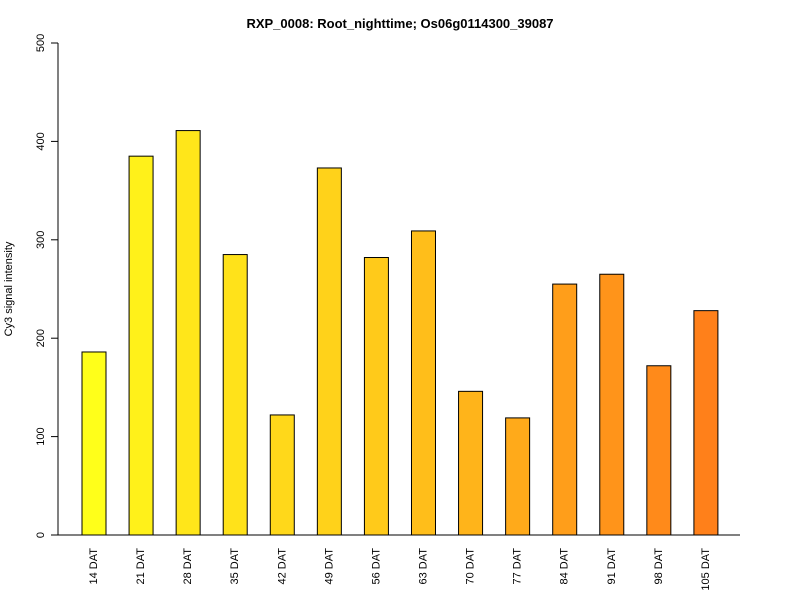 The height and width of the screenshot is (600, 800). Describe the element at coordinates (518, 566) in the screenshot. I see `x-tick-label: 77 DAT` at that location.